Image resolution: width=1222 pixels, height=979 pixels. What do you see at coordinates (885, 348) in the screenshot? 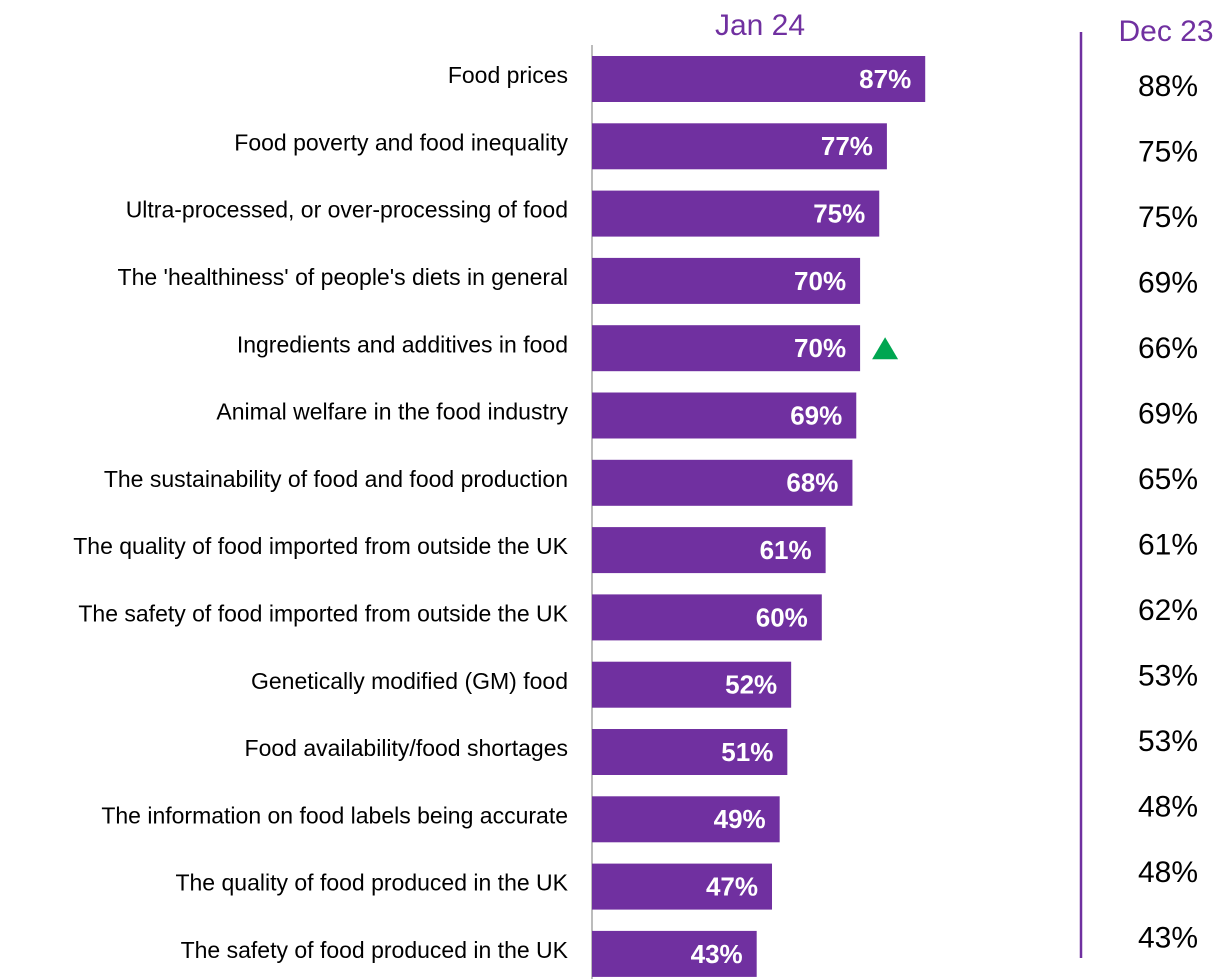
I see `increase-marker` at bounding box center [885, 348].